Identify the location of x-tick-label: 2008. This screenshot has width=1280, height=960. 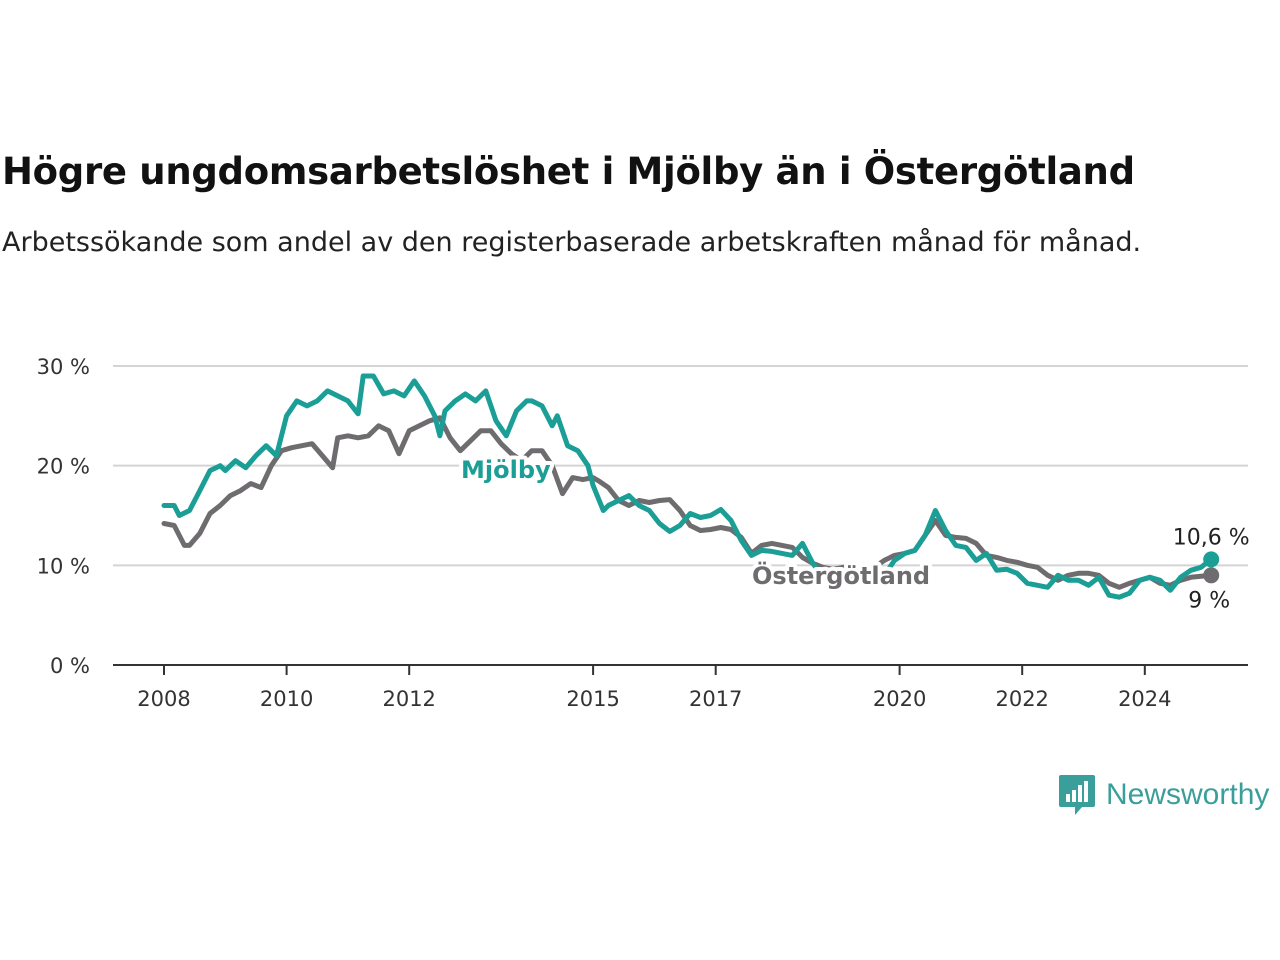
(163, 699).